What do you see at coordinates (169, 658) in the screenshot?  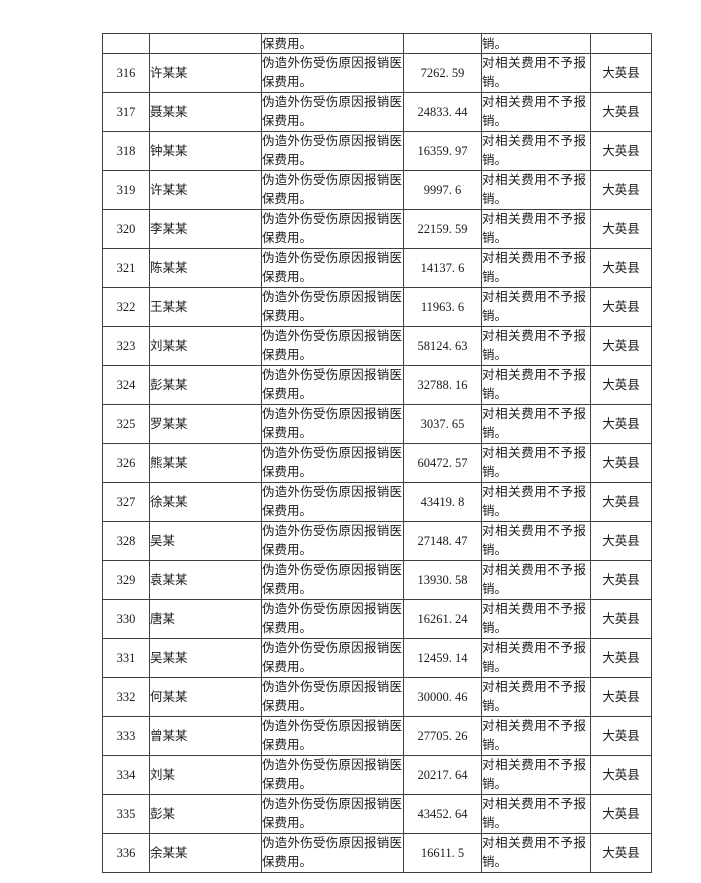 I see `person-name: 吴某某` at bounding box center [169, 658].